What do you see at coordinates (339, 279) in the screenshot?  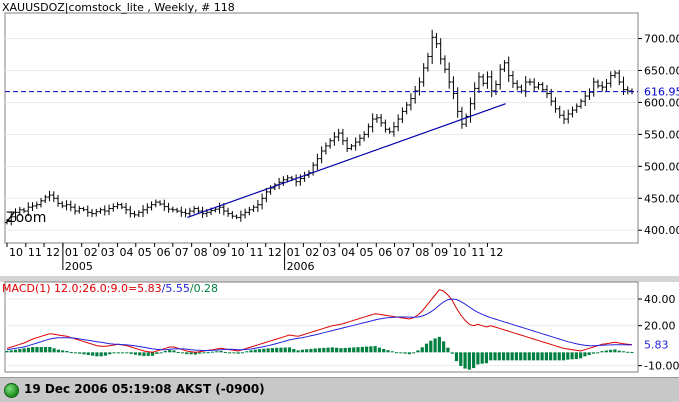 I see `panel-splitter` at bounding box center [339, 279].